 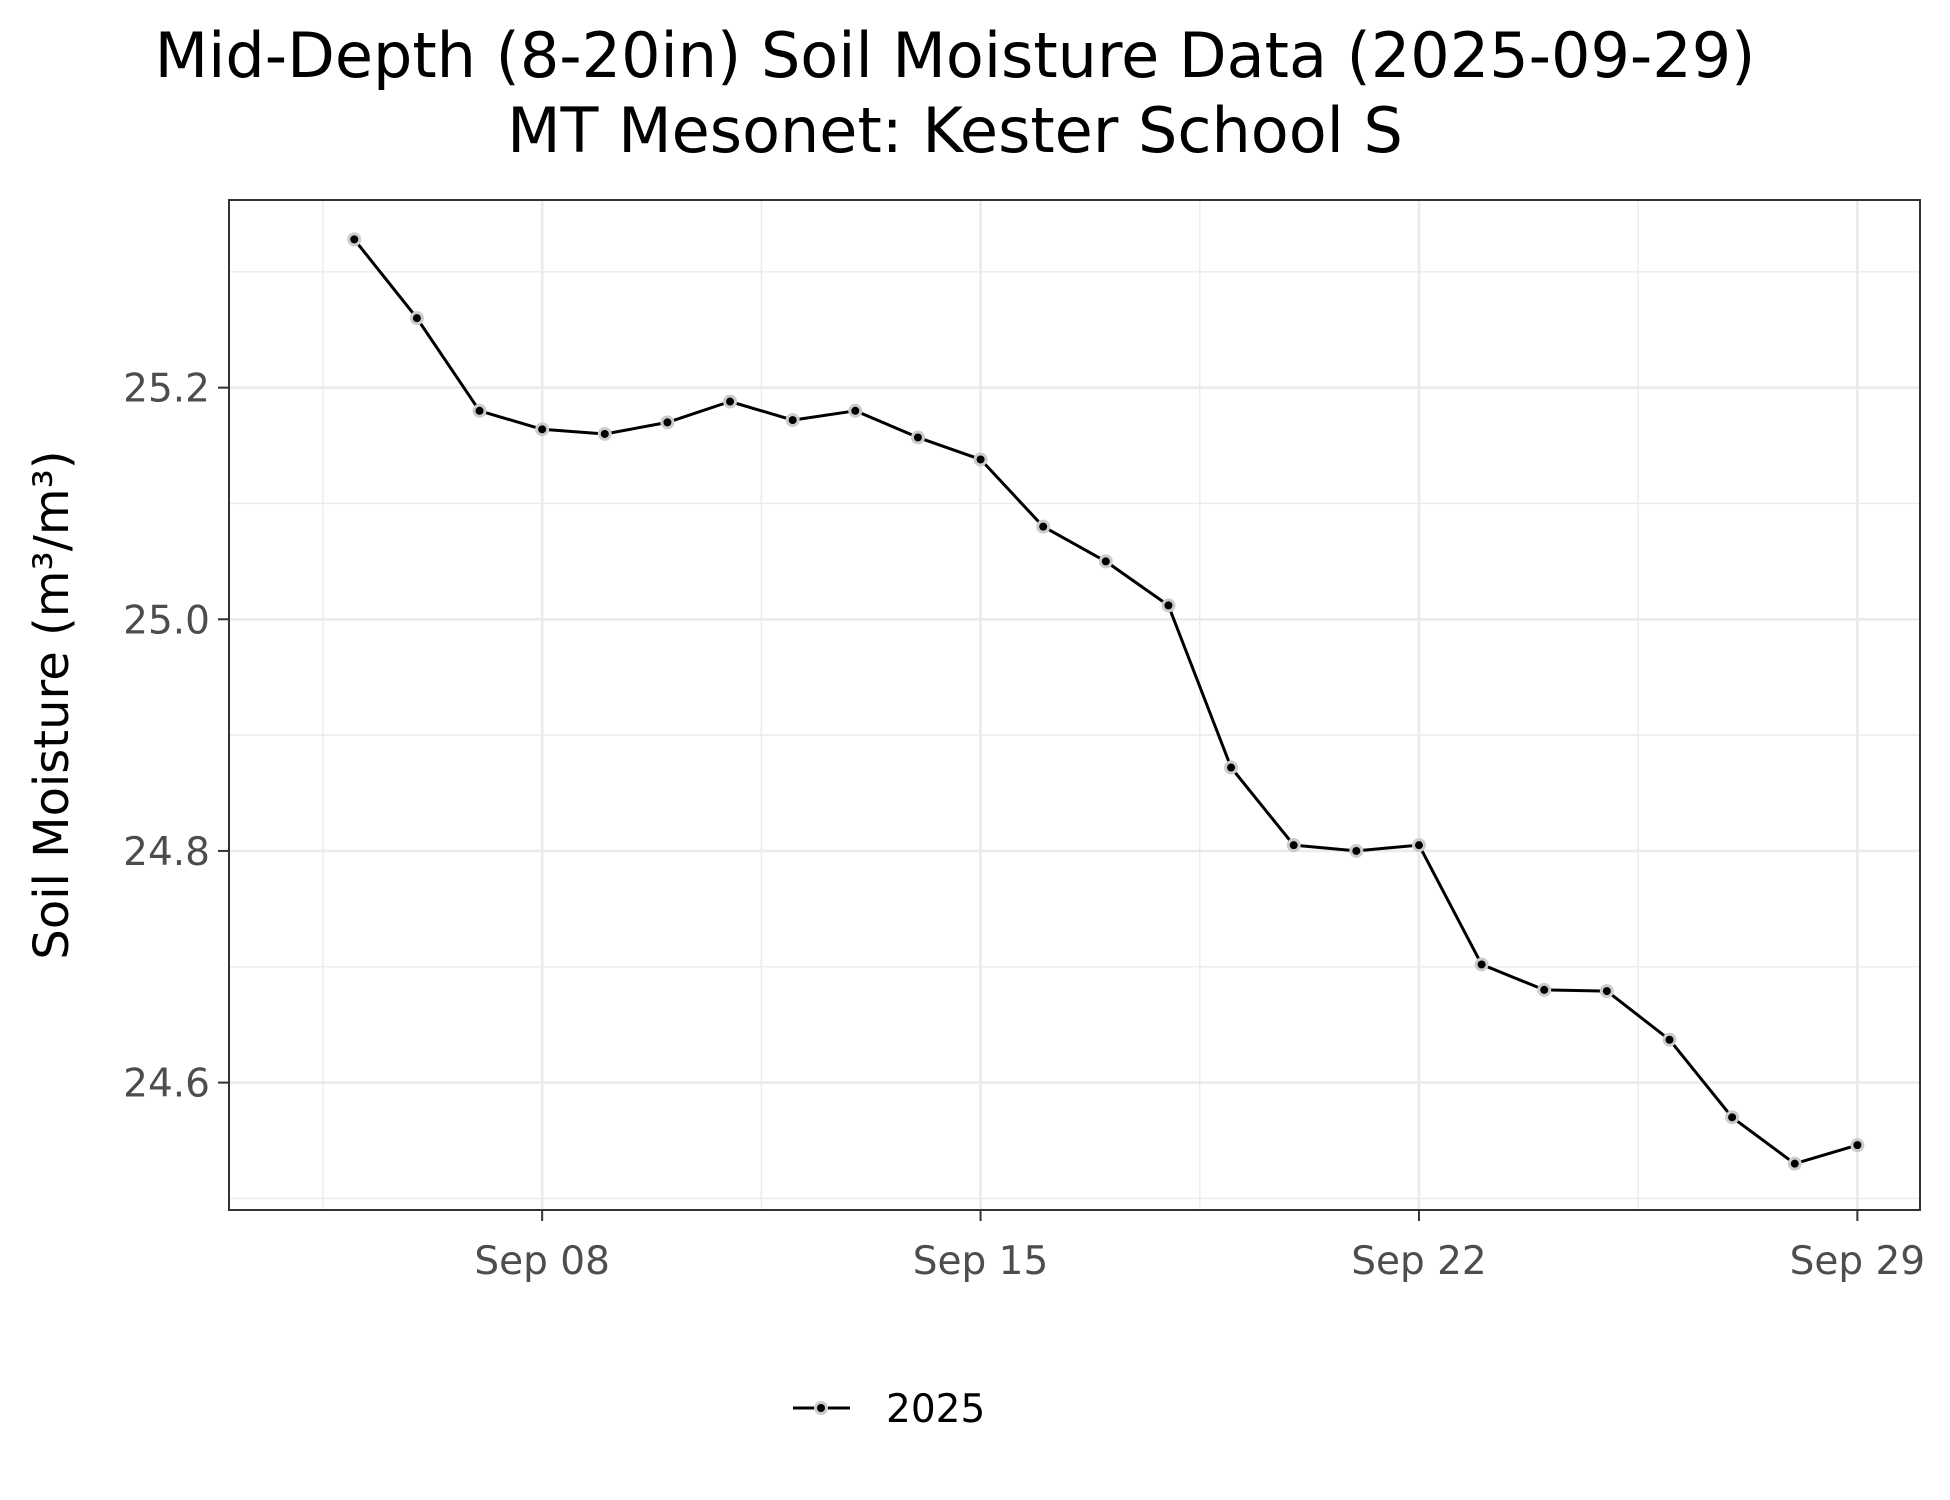 I want to click on legend: 2025, so click(x=889, y=1409).